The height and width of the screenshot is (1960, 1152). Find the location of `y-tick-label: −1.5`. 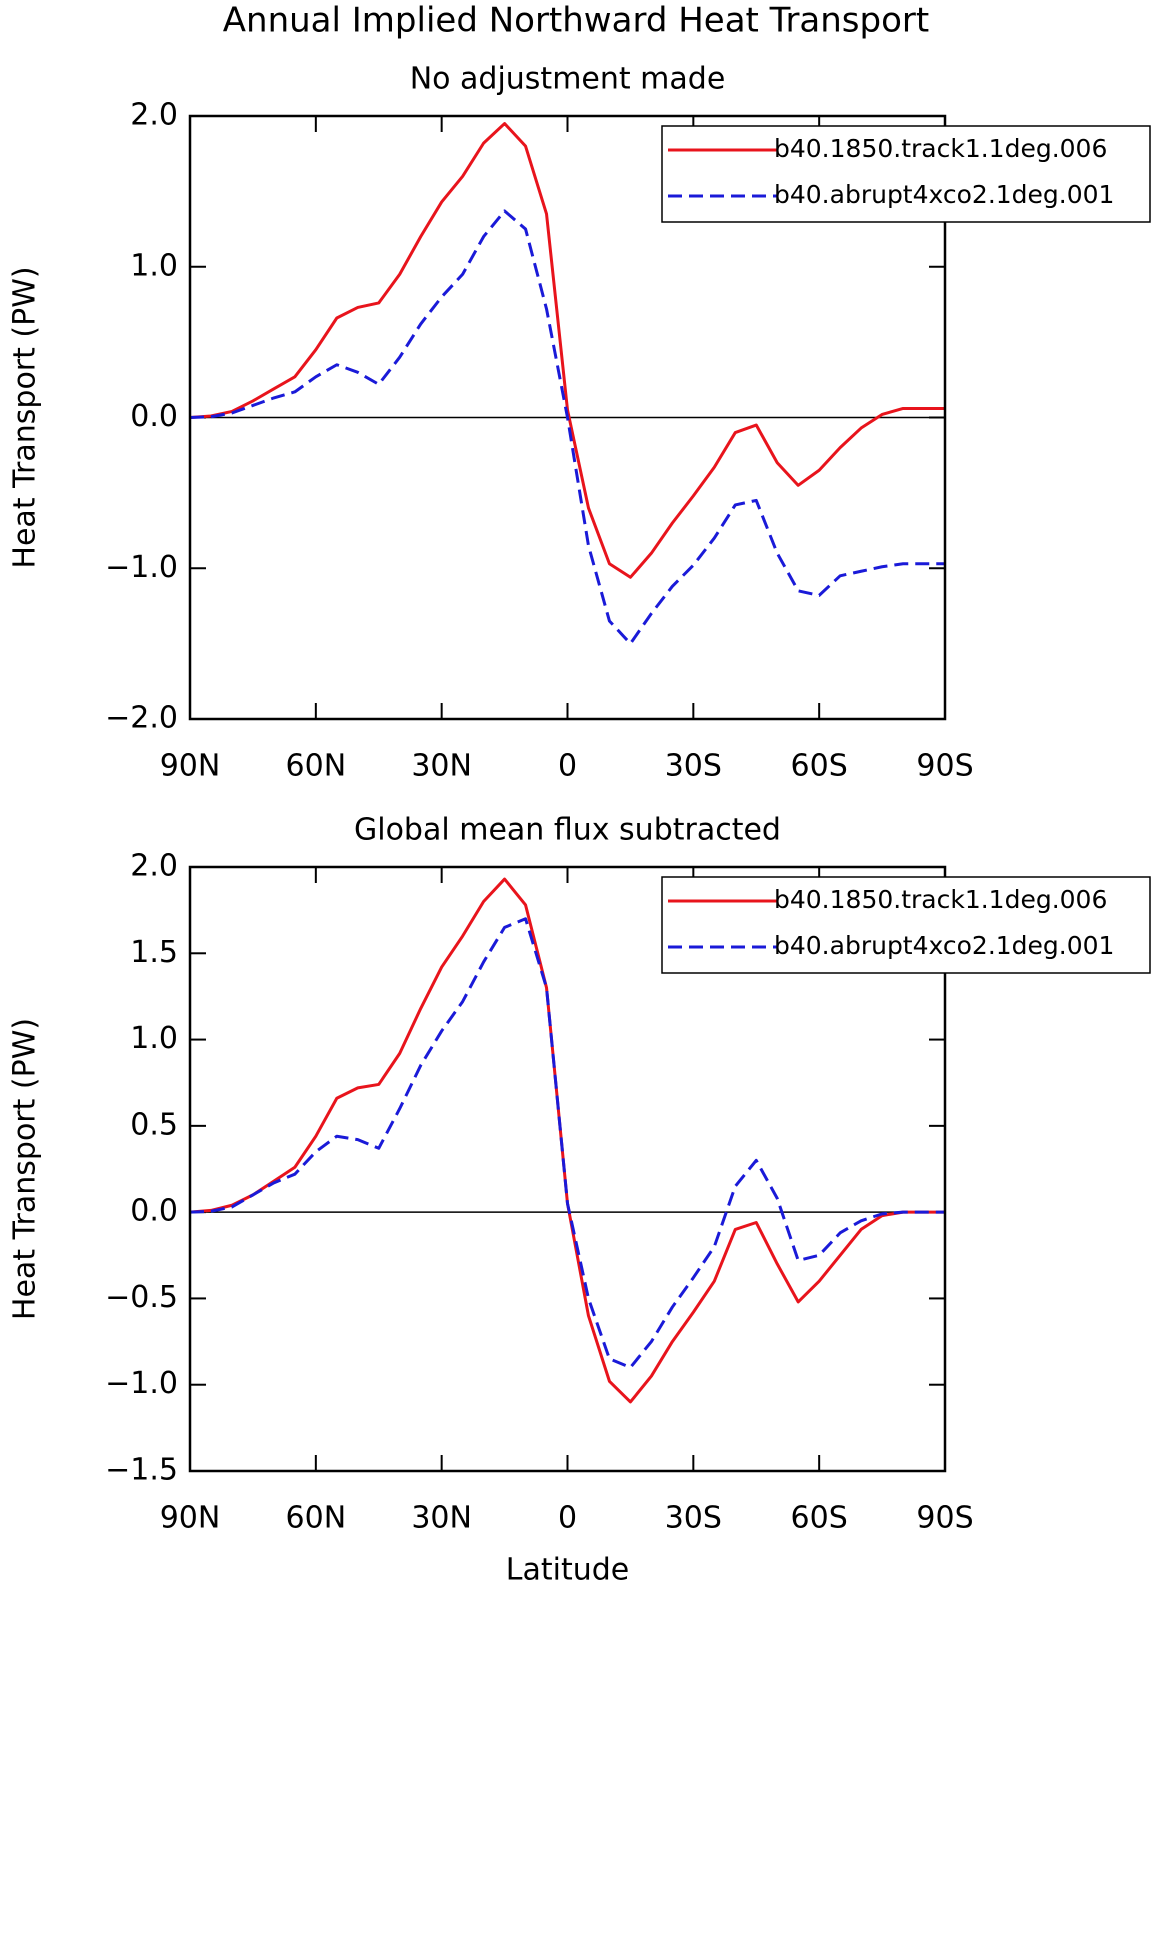

y-tick-label: −1.5 is located at coordinates (141, 1470).